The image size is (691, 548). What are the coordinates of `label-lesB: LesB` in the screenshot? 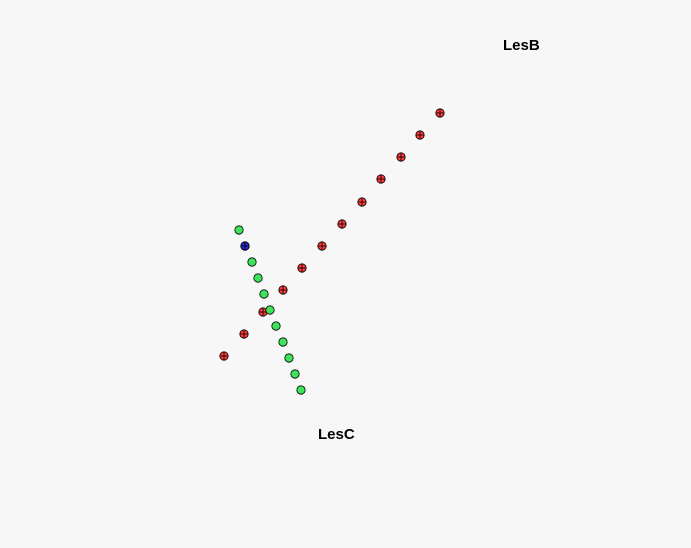 It's located at (521, 45).